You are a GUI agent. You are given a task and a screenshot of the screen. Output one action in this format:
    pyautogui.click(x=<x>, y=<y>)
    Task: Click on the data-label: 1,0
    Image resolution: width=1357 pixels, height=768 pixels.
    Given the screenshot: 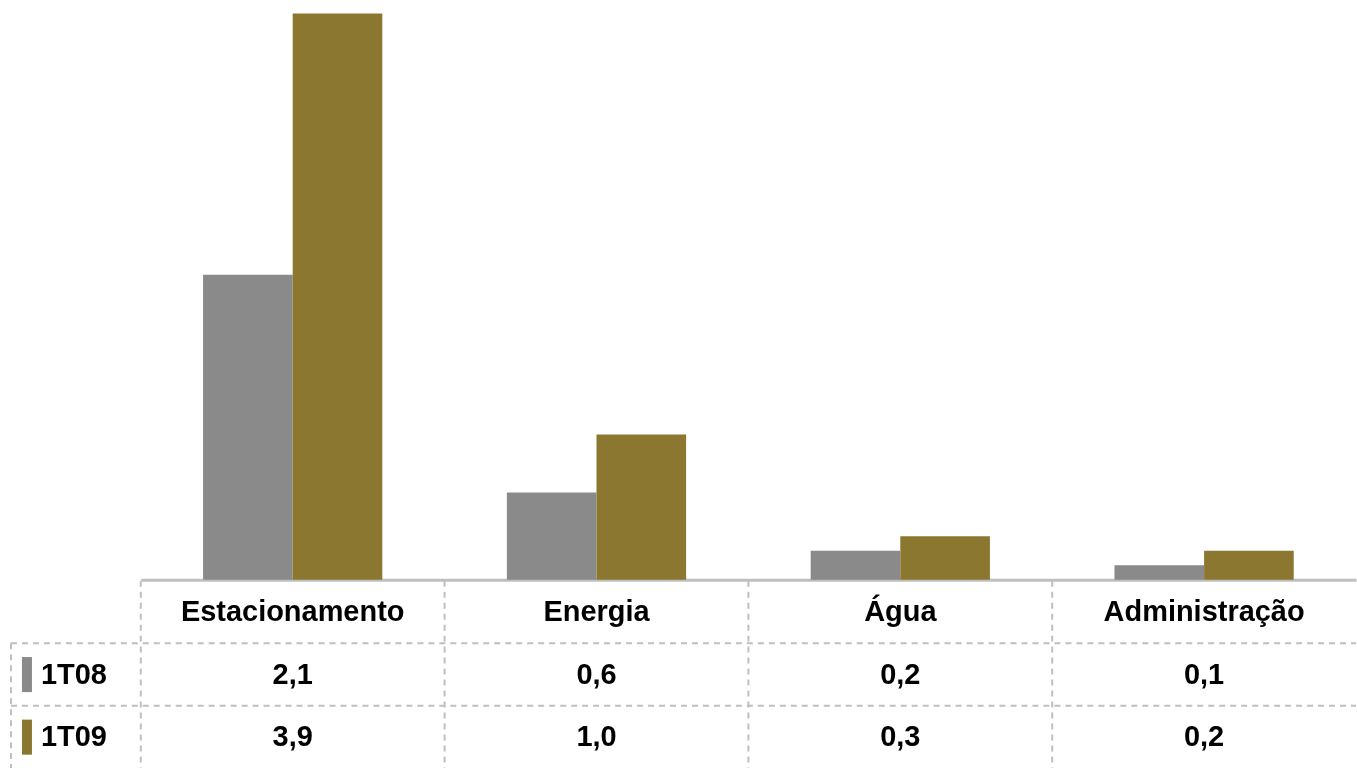 What is the action you would take?
    pyautogui.click(x=596, y=736)
    